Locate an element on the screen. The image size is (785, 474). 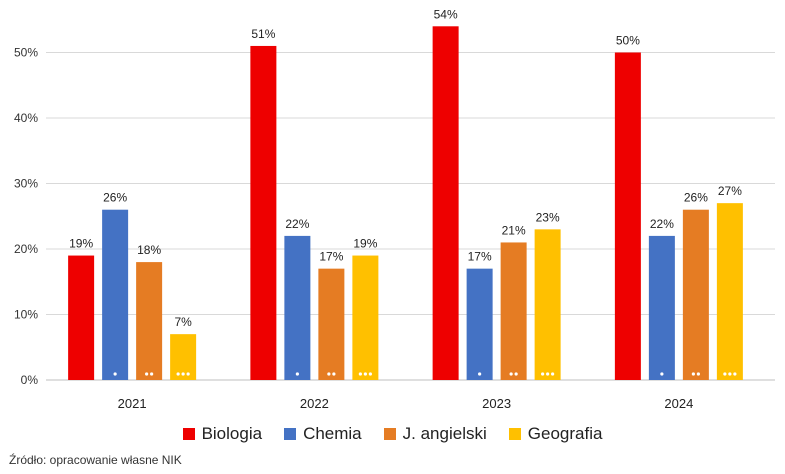
x-tick-label: 2024 is located at coordinates (678, 403).